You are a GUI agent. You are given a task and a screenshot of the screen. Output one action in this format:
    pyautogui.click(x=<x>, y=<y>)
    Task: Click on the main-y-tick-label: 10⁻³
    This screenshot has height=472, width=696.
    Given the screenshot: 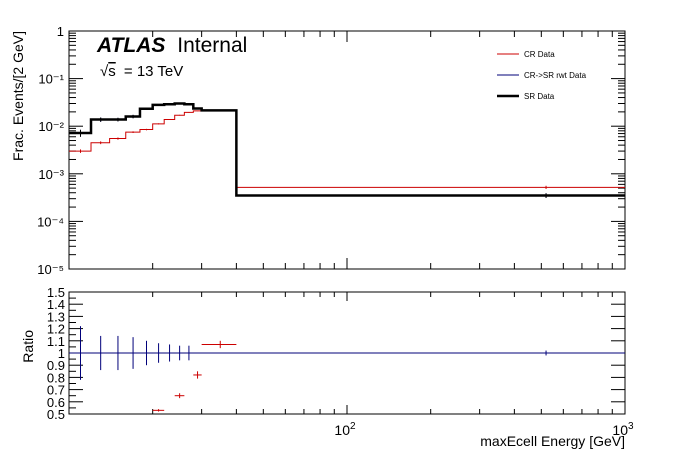 What is the action you would take?
    pyautogui.click(x=51, y=174)
    